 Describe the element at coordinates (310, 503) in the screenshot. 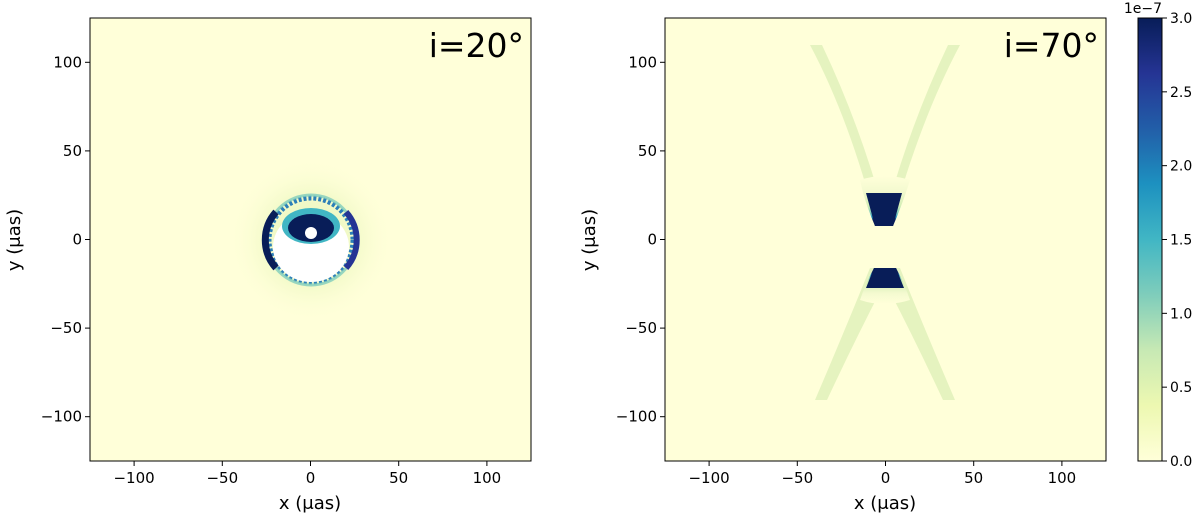

I see `x-axis-label-i20: x (μas)` at that location.